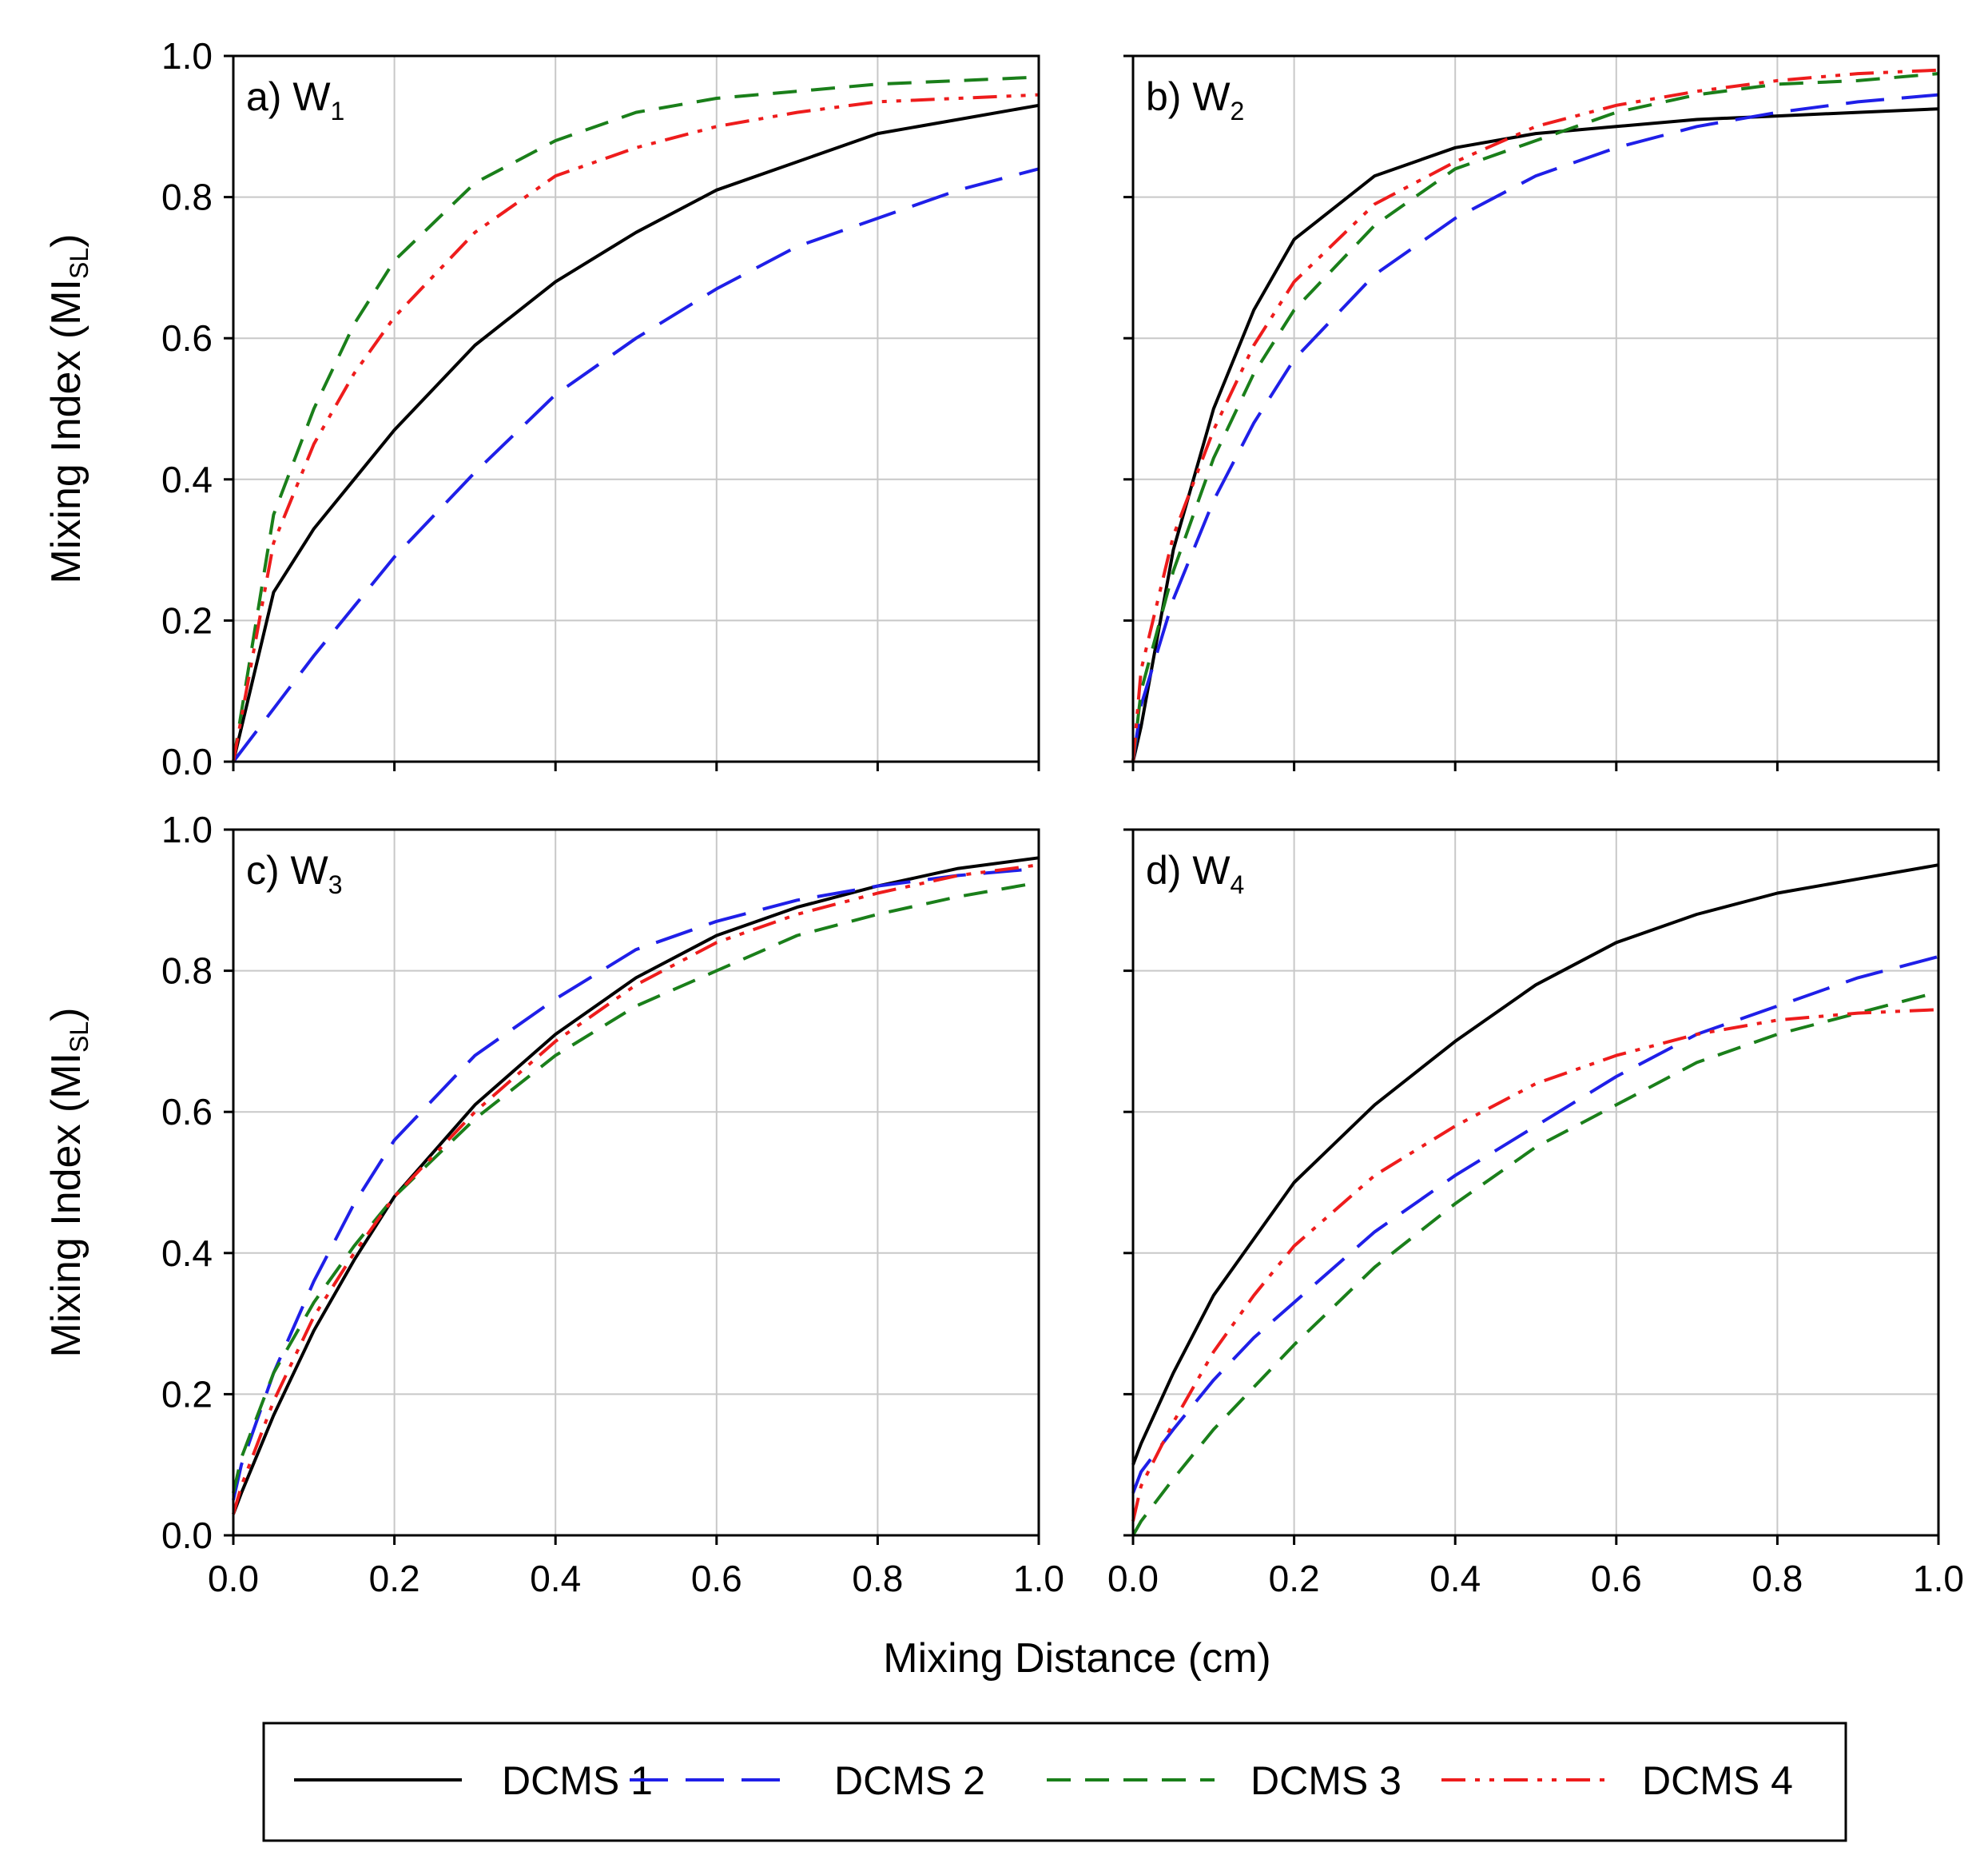 This screenshot has width=1988, height=1875. What do you see at coordinates (1043, 1781) in the screenshot?
I see `legend-items: DCMS 1 DCMS 2 DCMS 3 DCMS 4` at bounding box center [1043, 1781].